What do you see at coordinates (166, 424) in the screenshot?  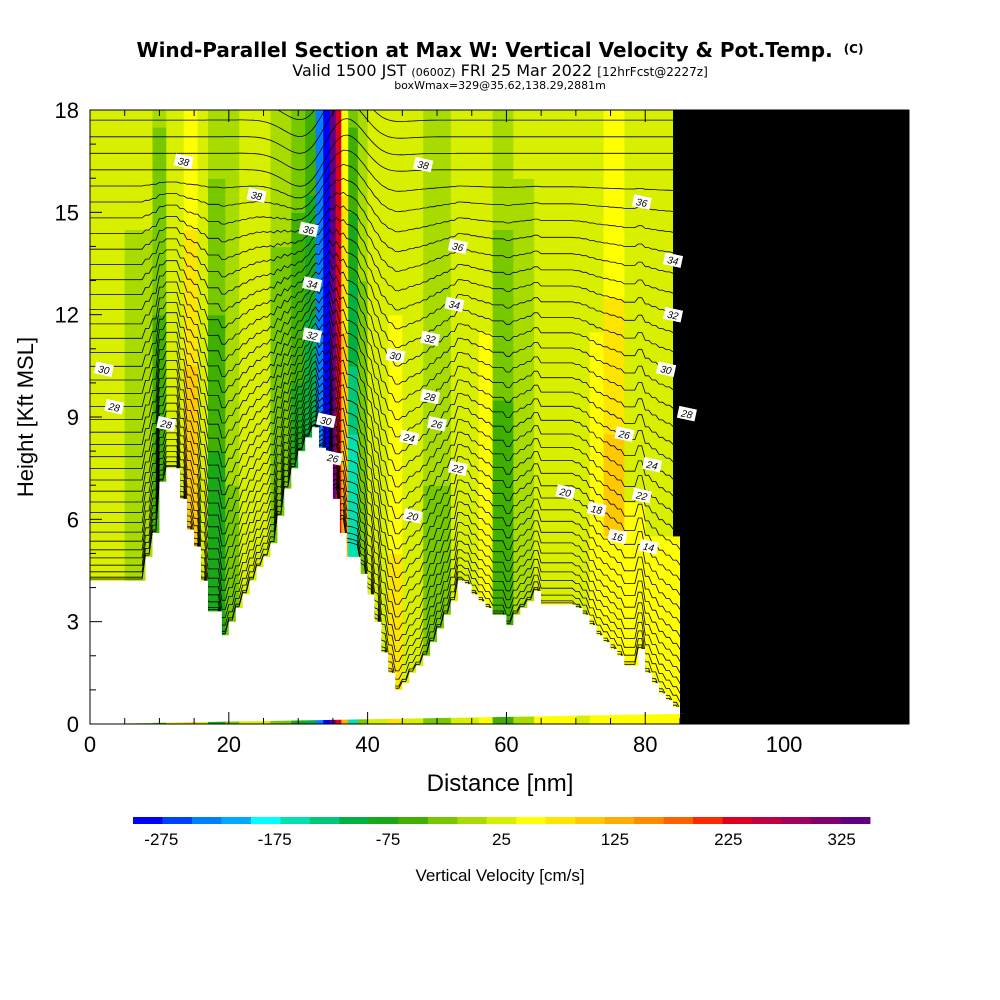 I see `contour-label: 28` at bounding box center [166, 424].